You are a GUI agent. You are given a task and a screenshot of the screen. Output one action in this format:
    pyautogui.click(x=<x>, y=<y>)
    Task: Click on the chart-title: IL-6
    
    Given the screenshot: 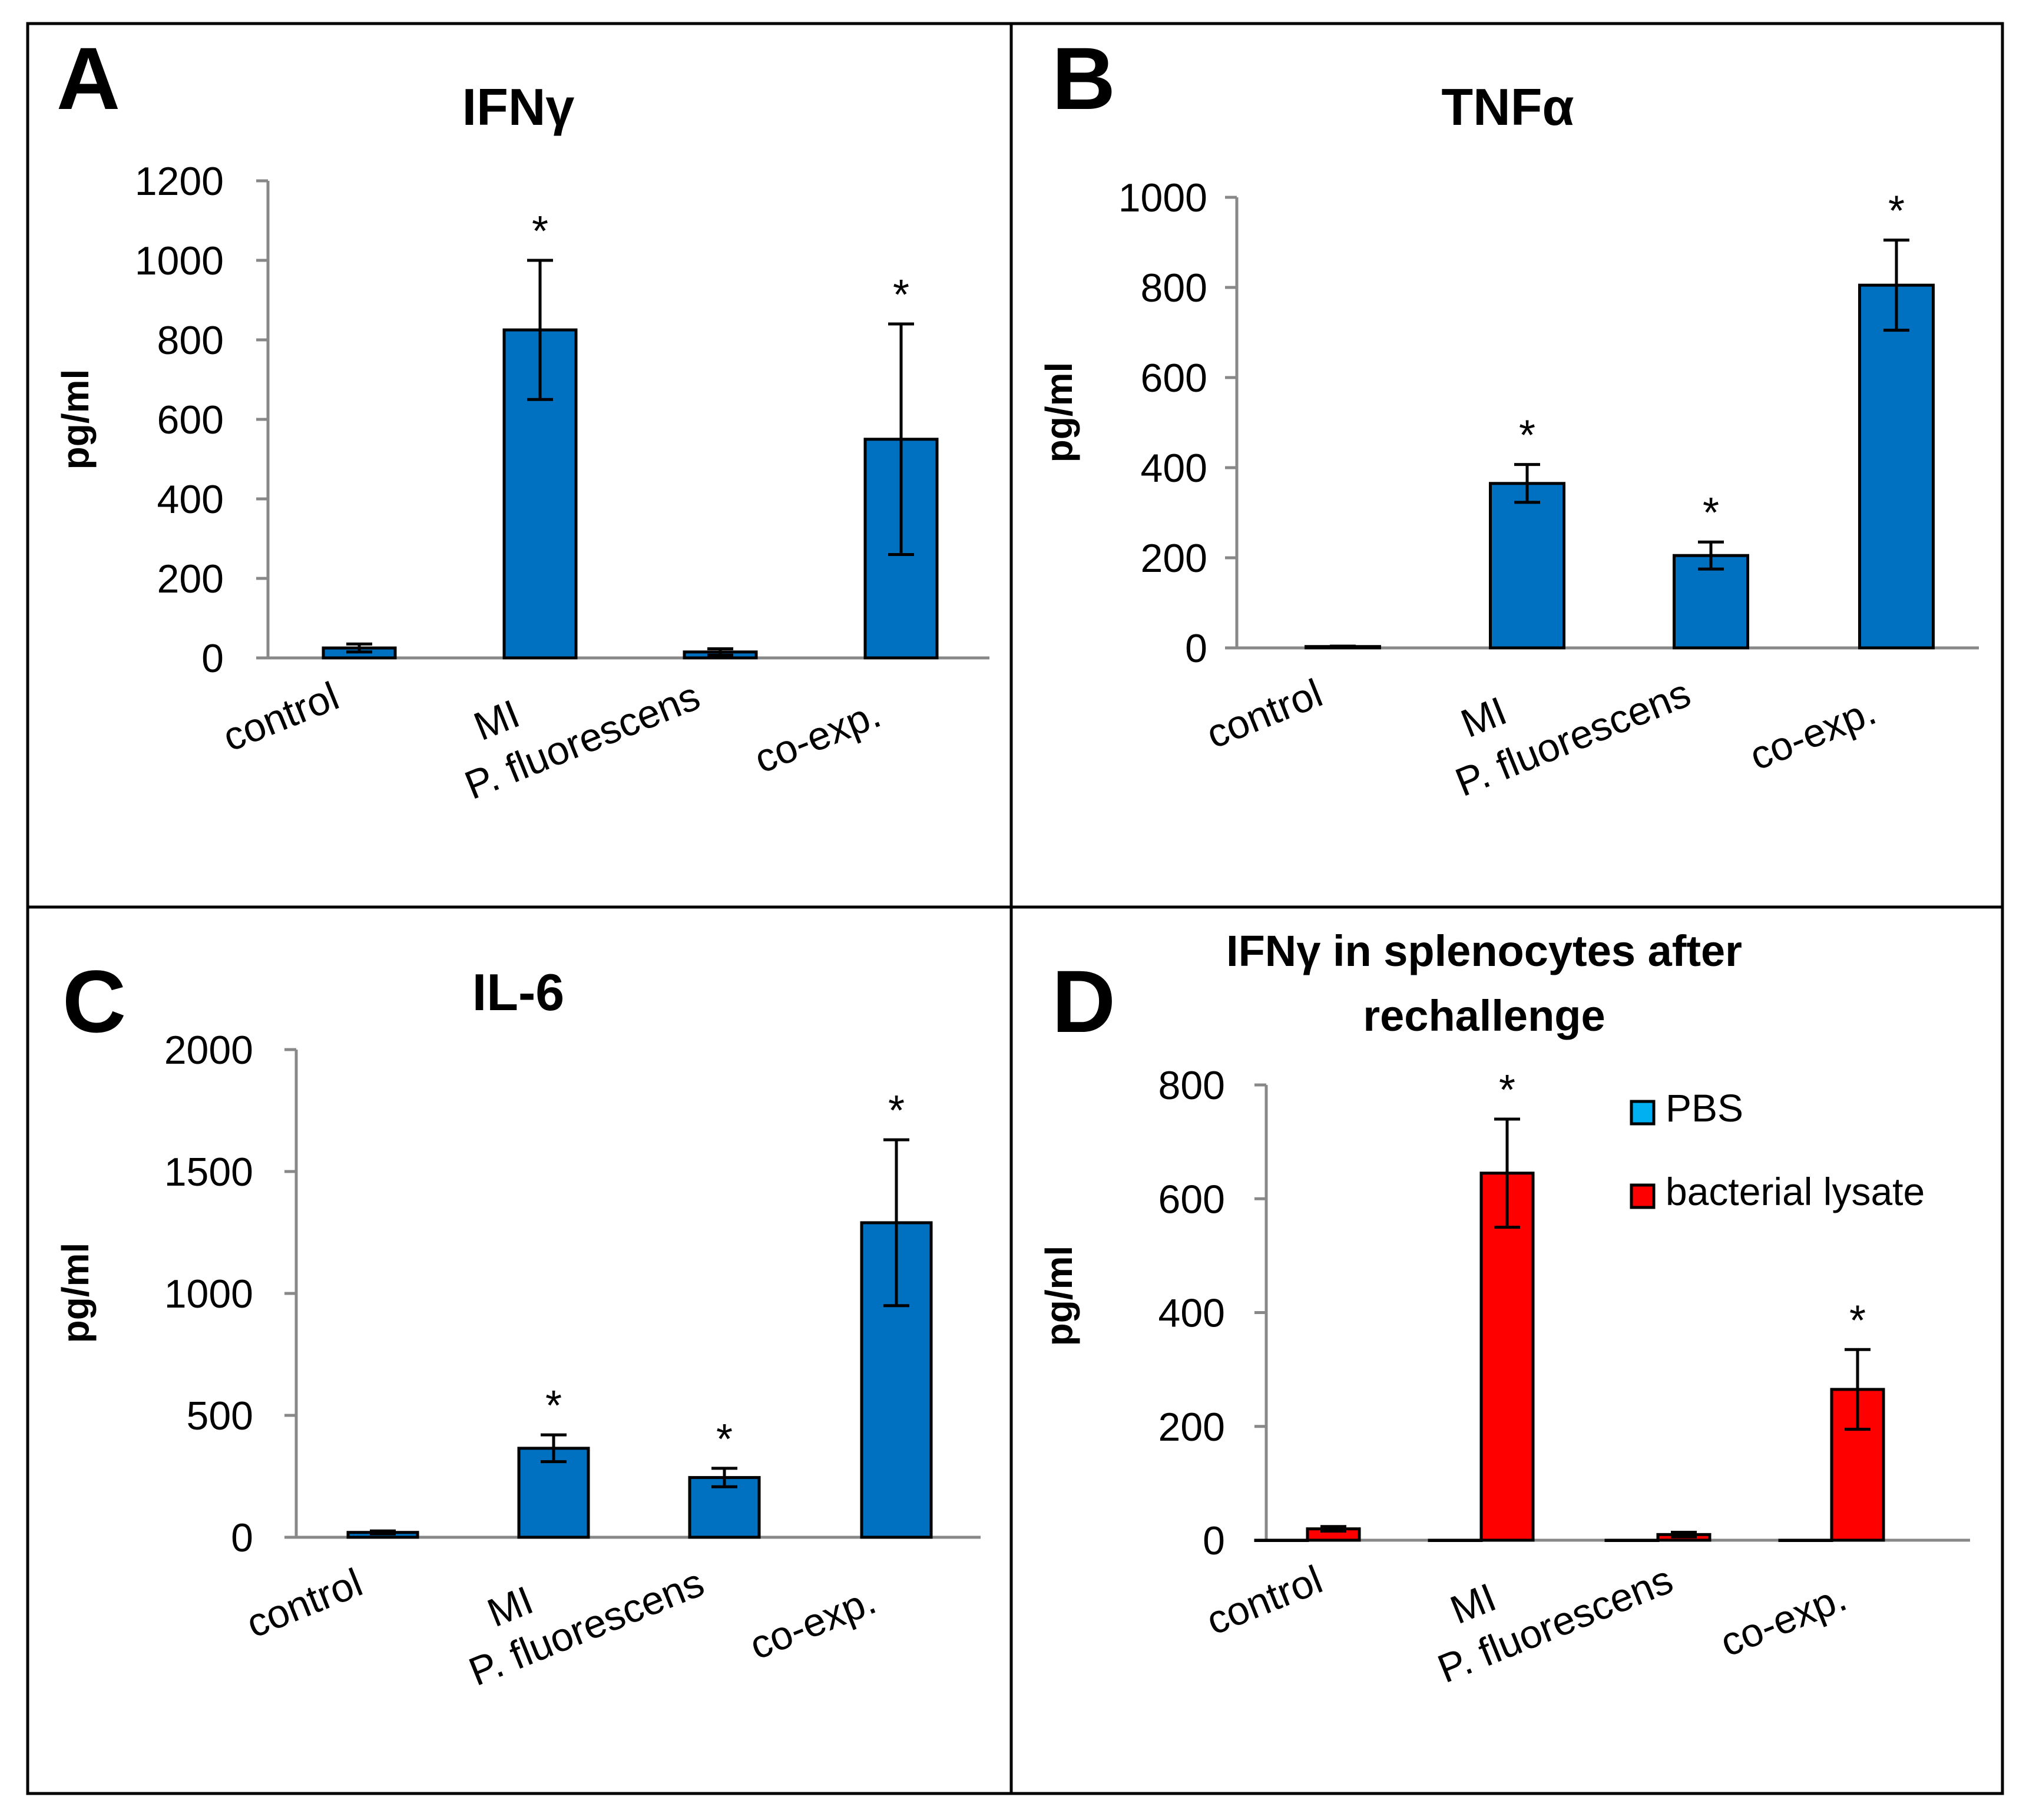 What is the action you would take?
    pyautogui.click(x=518, y=992)
    